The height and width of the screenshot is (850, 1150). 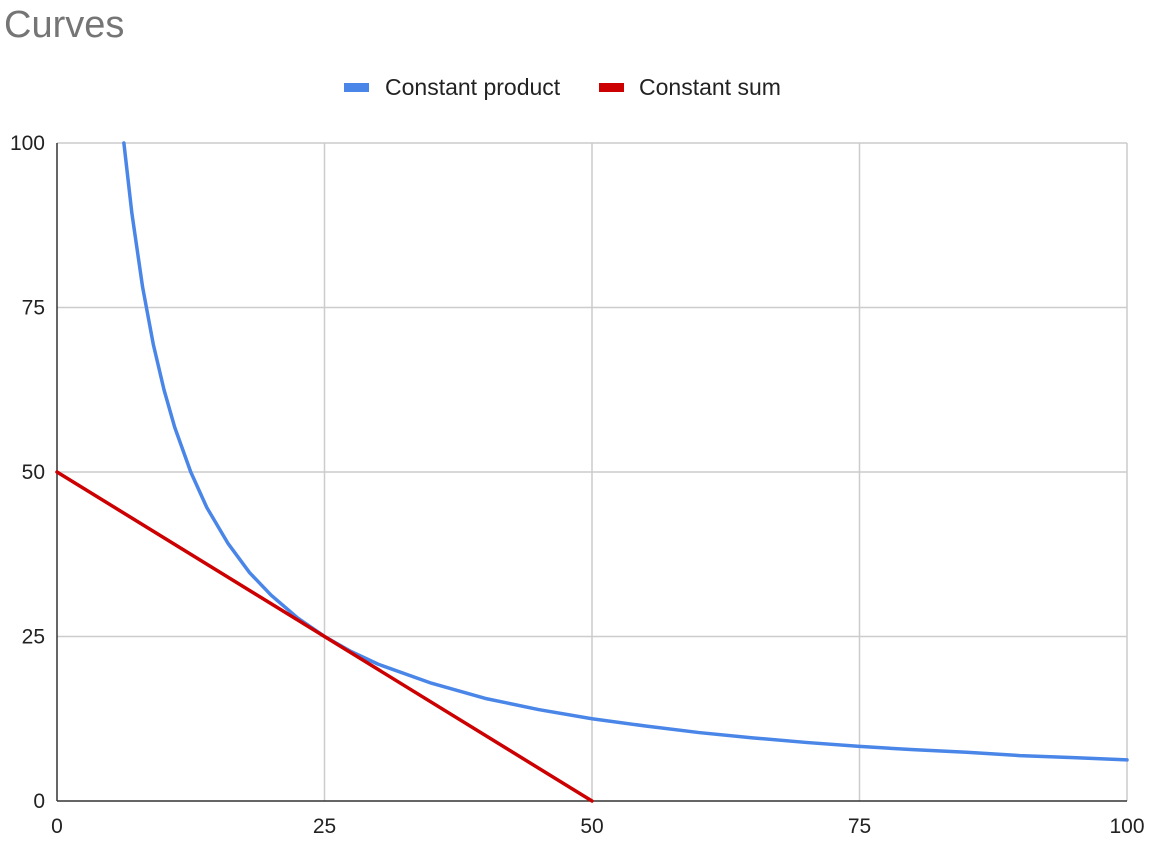 What do you see at coordinates (57, 826) in the screenshot?
I see `x-tick-label: 0` at bounding box center [57, 826].